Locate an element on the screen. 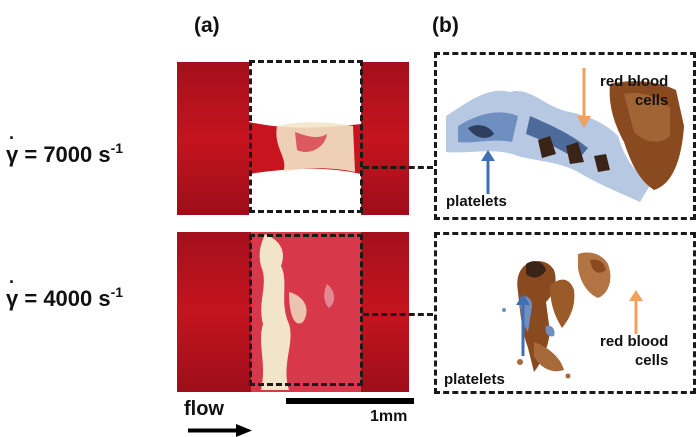 The height and width of the screenshot is (437, 698). chamber-photo-bottom is located at coordinates (293, 312).